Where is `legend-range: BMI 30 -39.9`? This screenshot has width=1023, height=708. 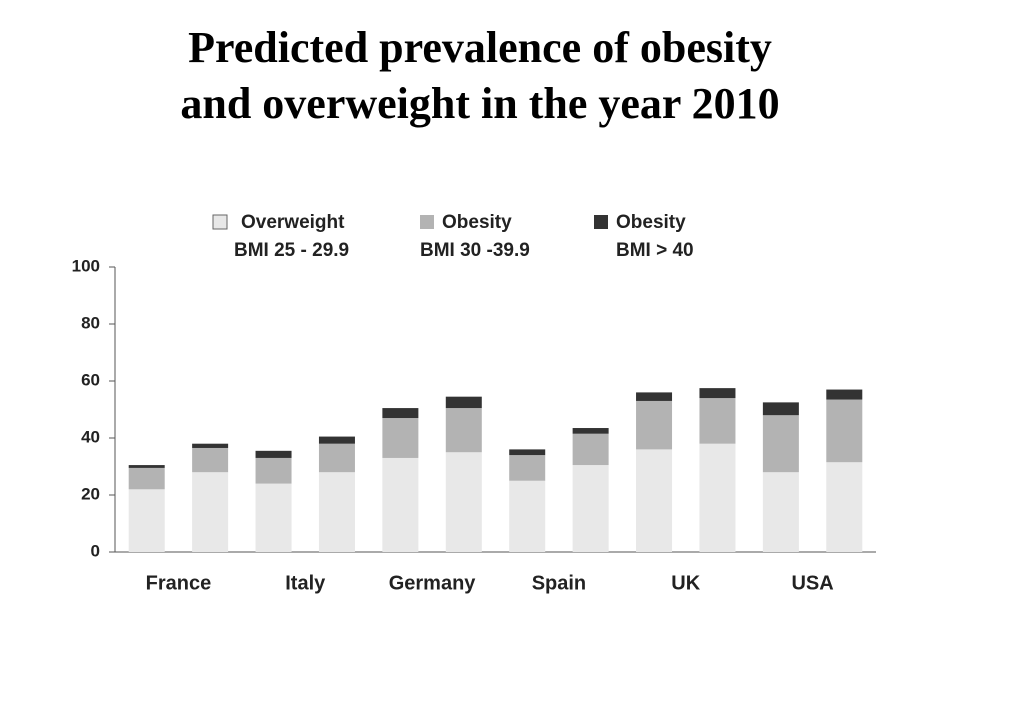 legend-range: BMI 30 -39.9 is located at coordinates (475, 250).